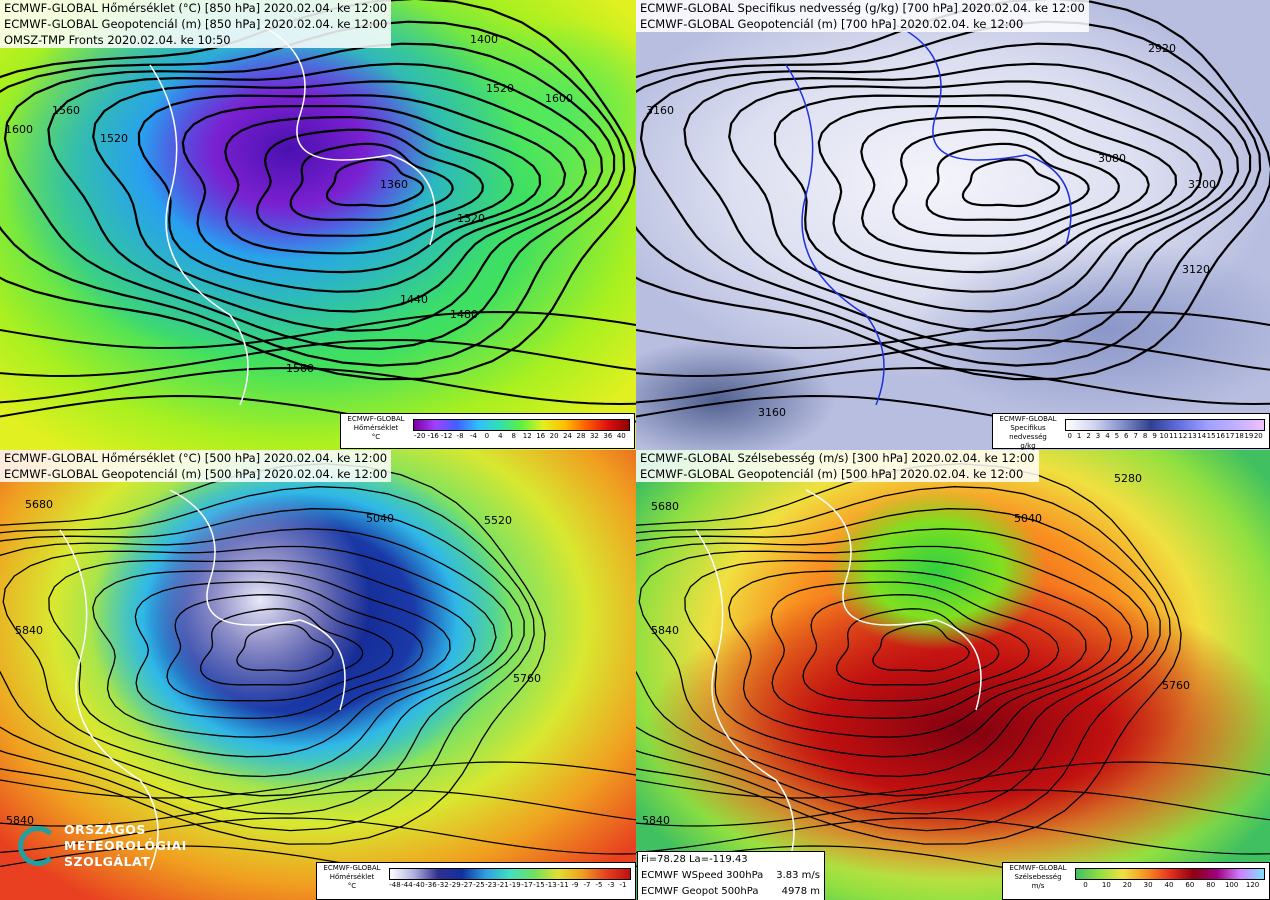 Image resolution: width=1270 pixels, height=900 pixels. I want to click on legend-tick: 32, so click(594, 436).